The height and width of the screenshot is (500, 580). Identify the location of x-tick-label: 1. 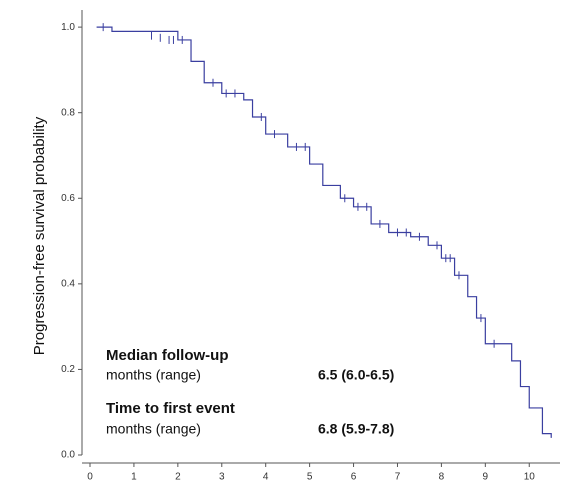
(134, 477).